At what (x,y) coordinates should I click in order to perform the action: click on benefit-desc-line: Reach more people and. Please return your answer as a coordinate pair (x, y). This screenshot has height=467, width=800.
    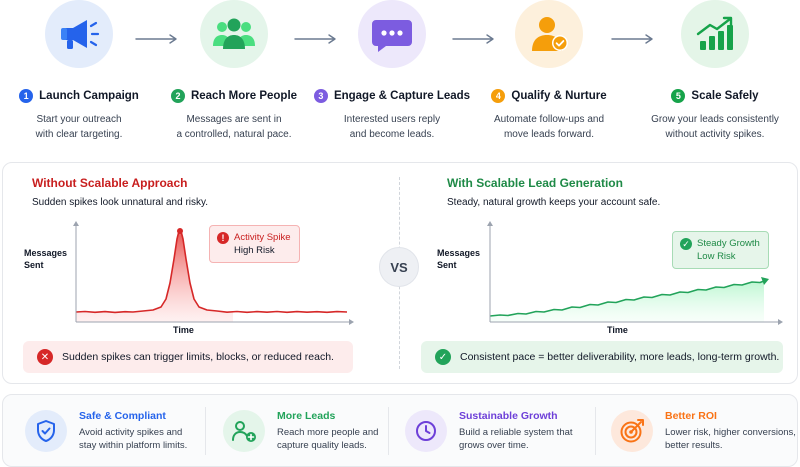
    Looking at the image, I should click on (328, 432).